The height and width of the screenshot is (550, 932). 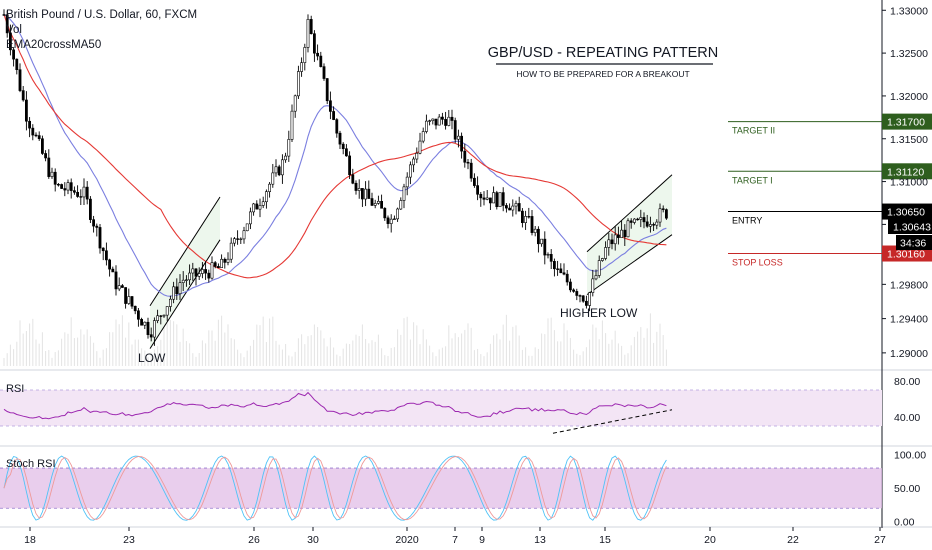 What do you see at coordinates (455, 540) in the screenshot?
I see `time-tick-label: 7` at bounding box center [455, 540].